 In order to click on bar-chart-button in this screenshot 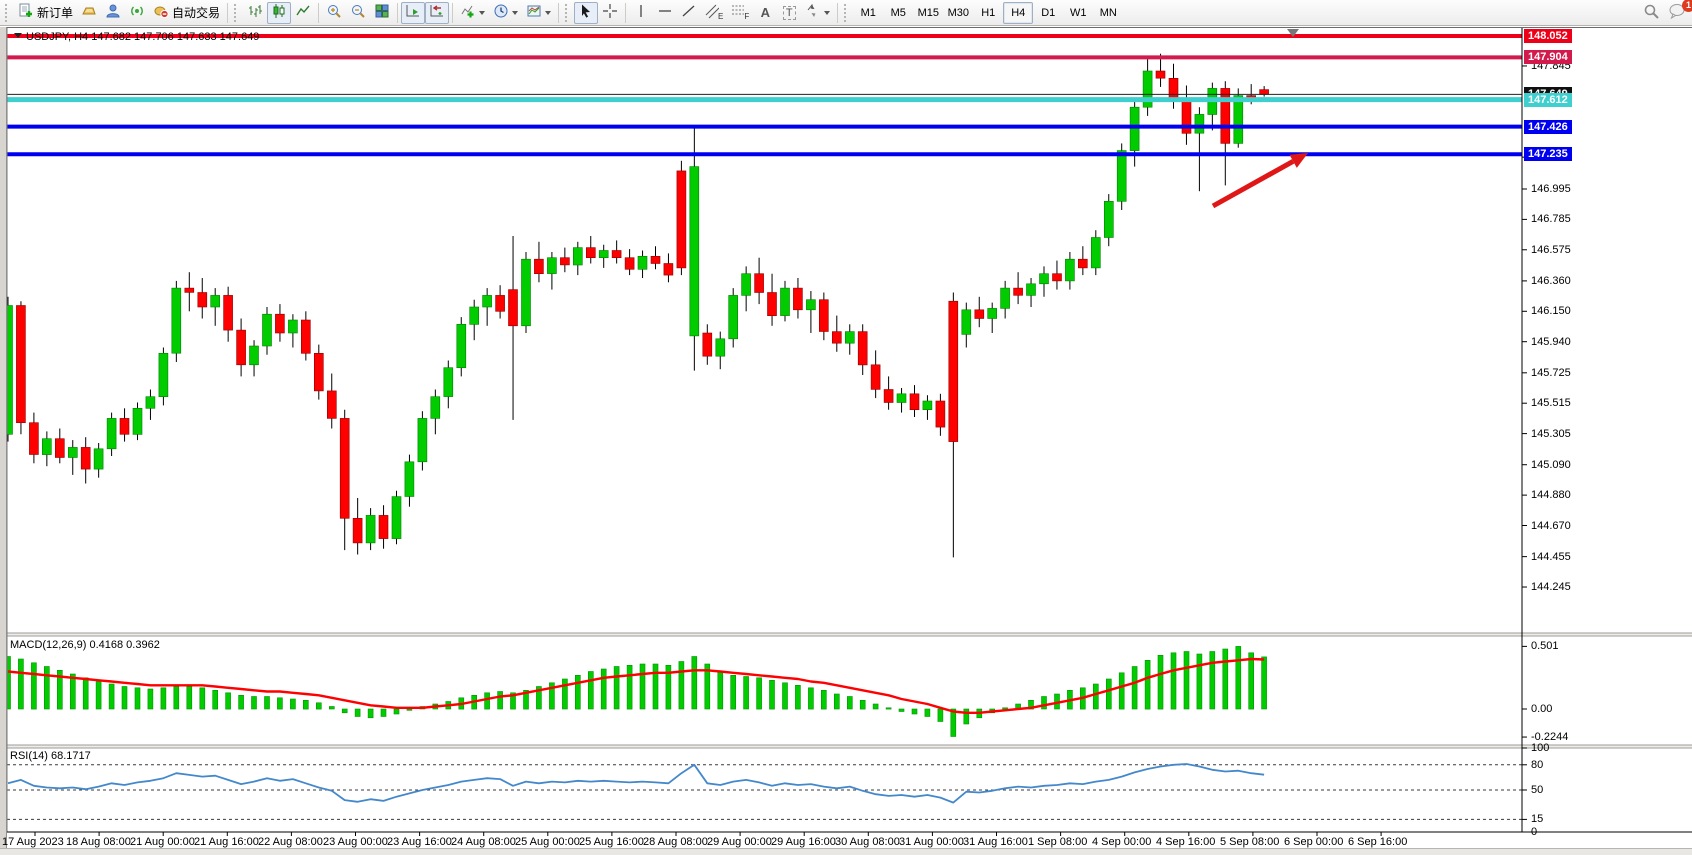, I will do `click(255, 13)`.